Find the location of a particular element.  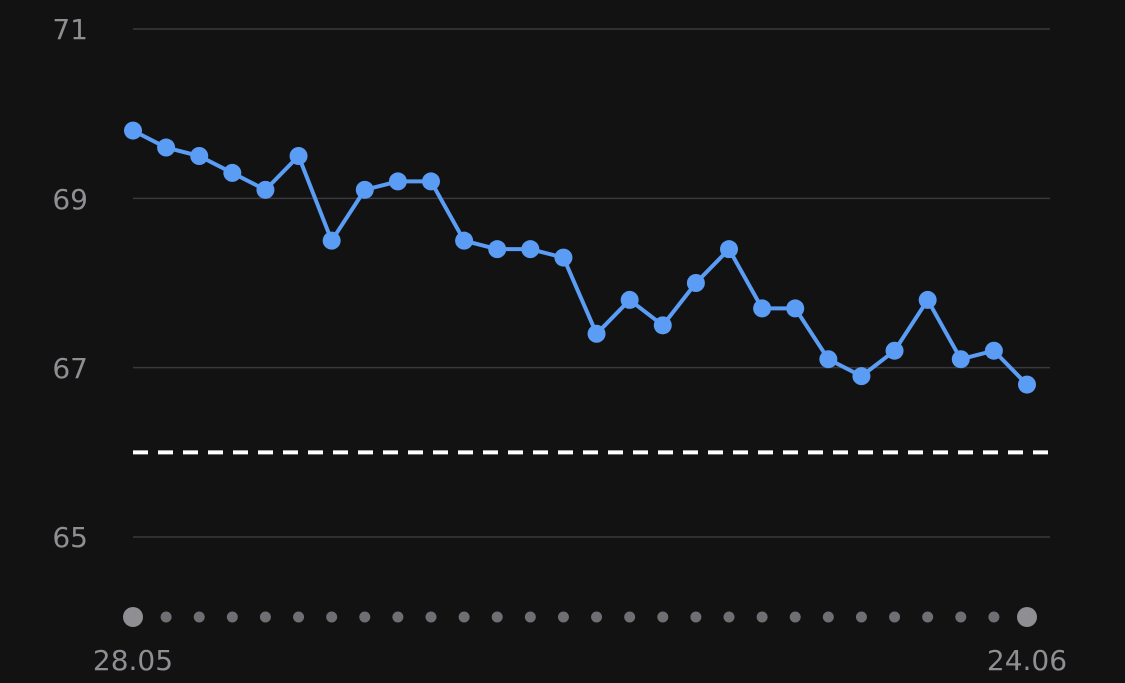

y-tick-label-67: 67 is located at coordinates (70, 368).